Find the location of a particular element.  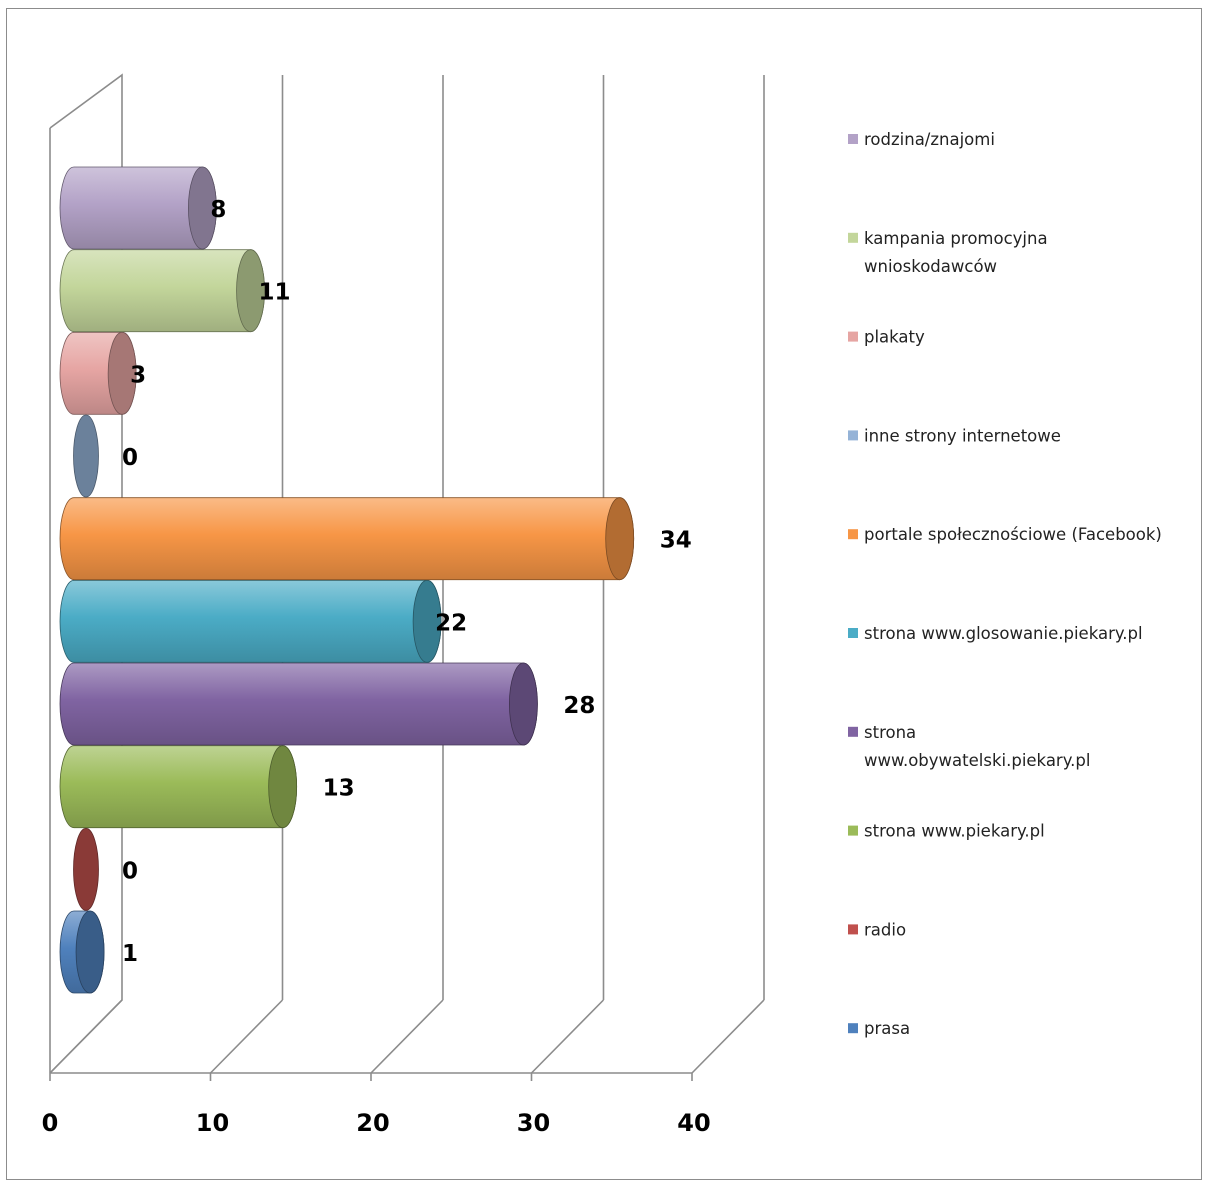

bar-kampania-promocyjna-wnioskodawcow is located at coordinates (162, 291).